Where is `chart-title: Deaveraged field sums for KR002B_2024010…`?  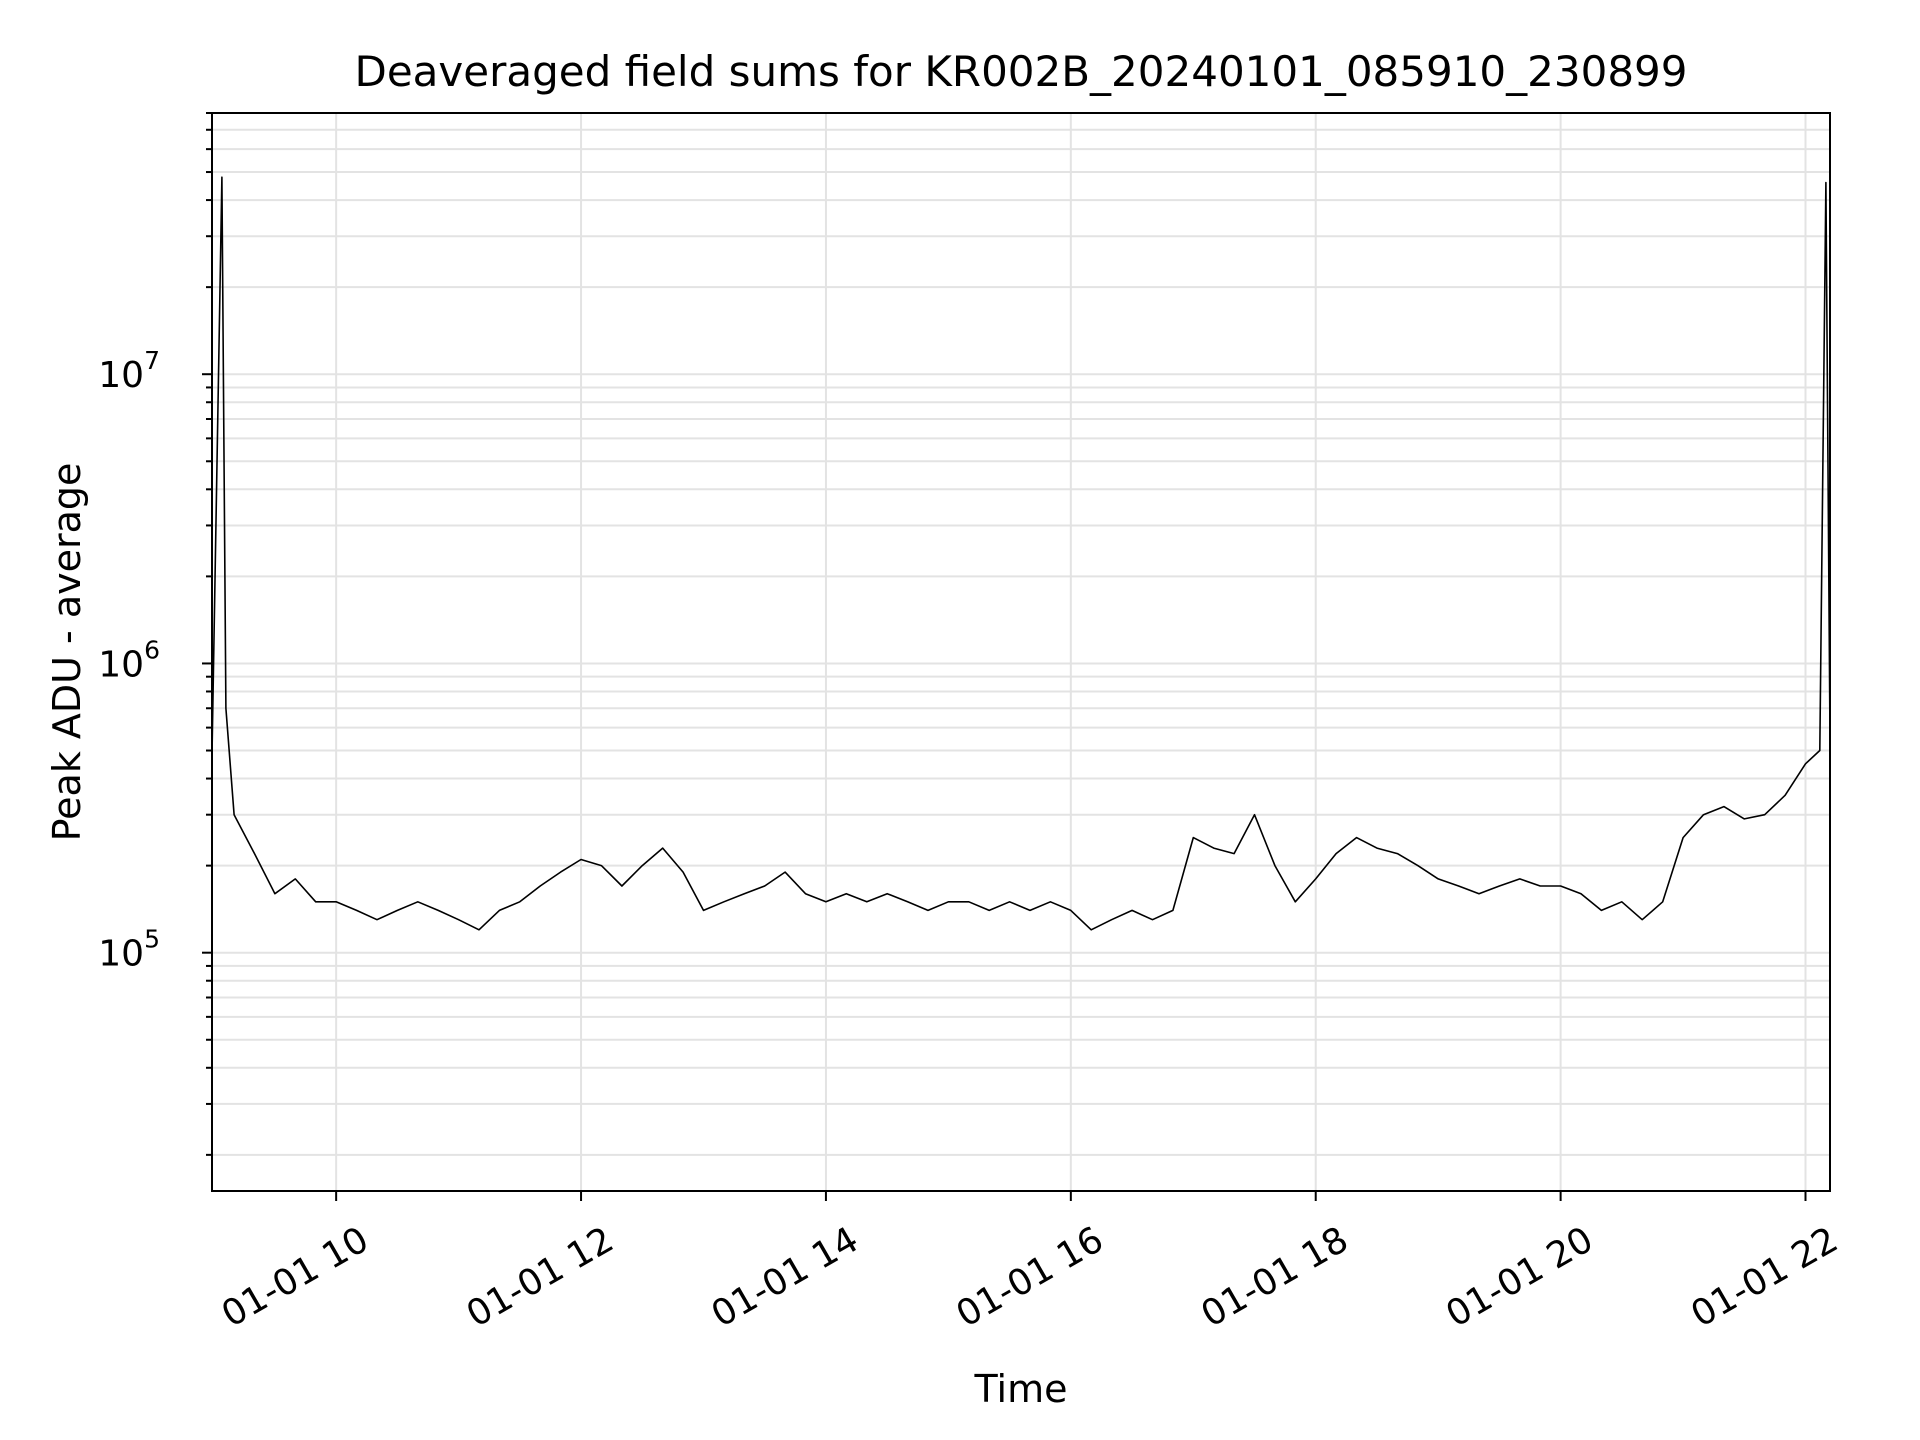
chart-title: Deaveraged field sums for KR002B_2024010… is located at coordinates (1021, 71).